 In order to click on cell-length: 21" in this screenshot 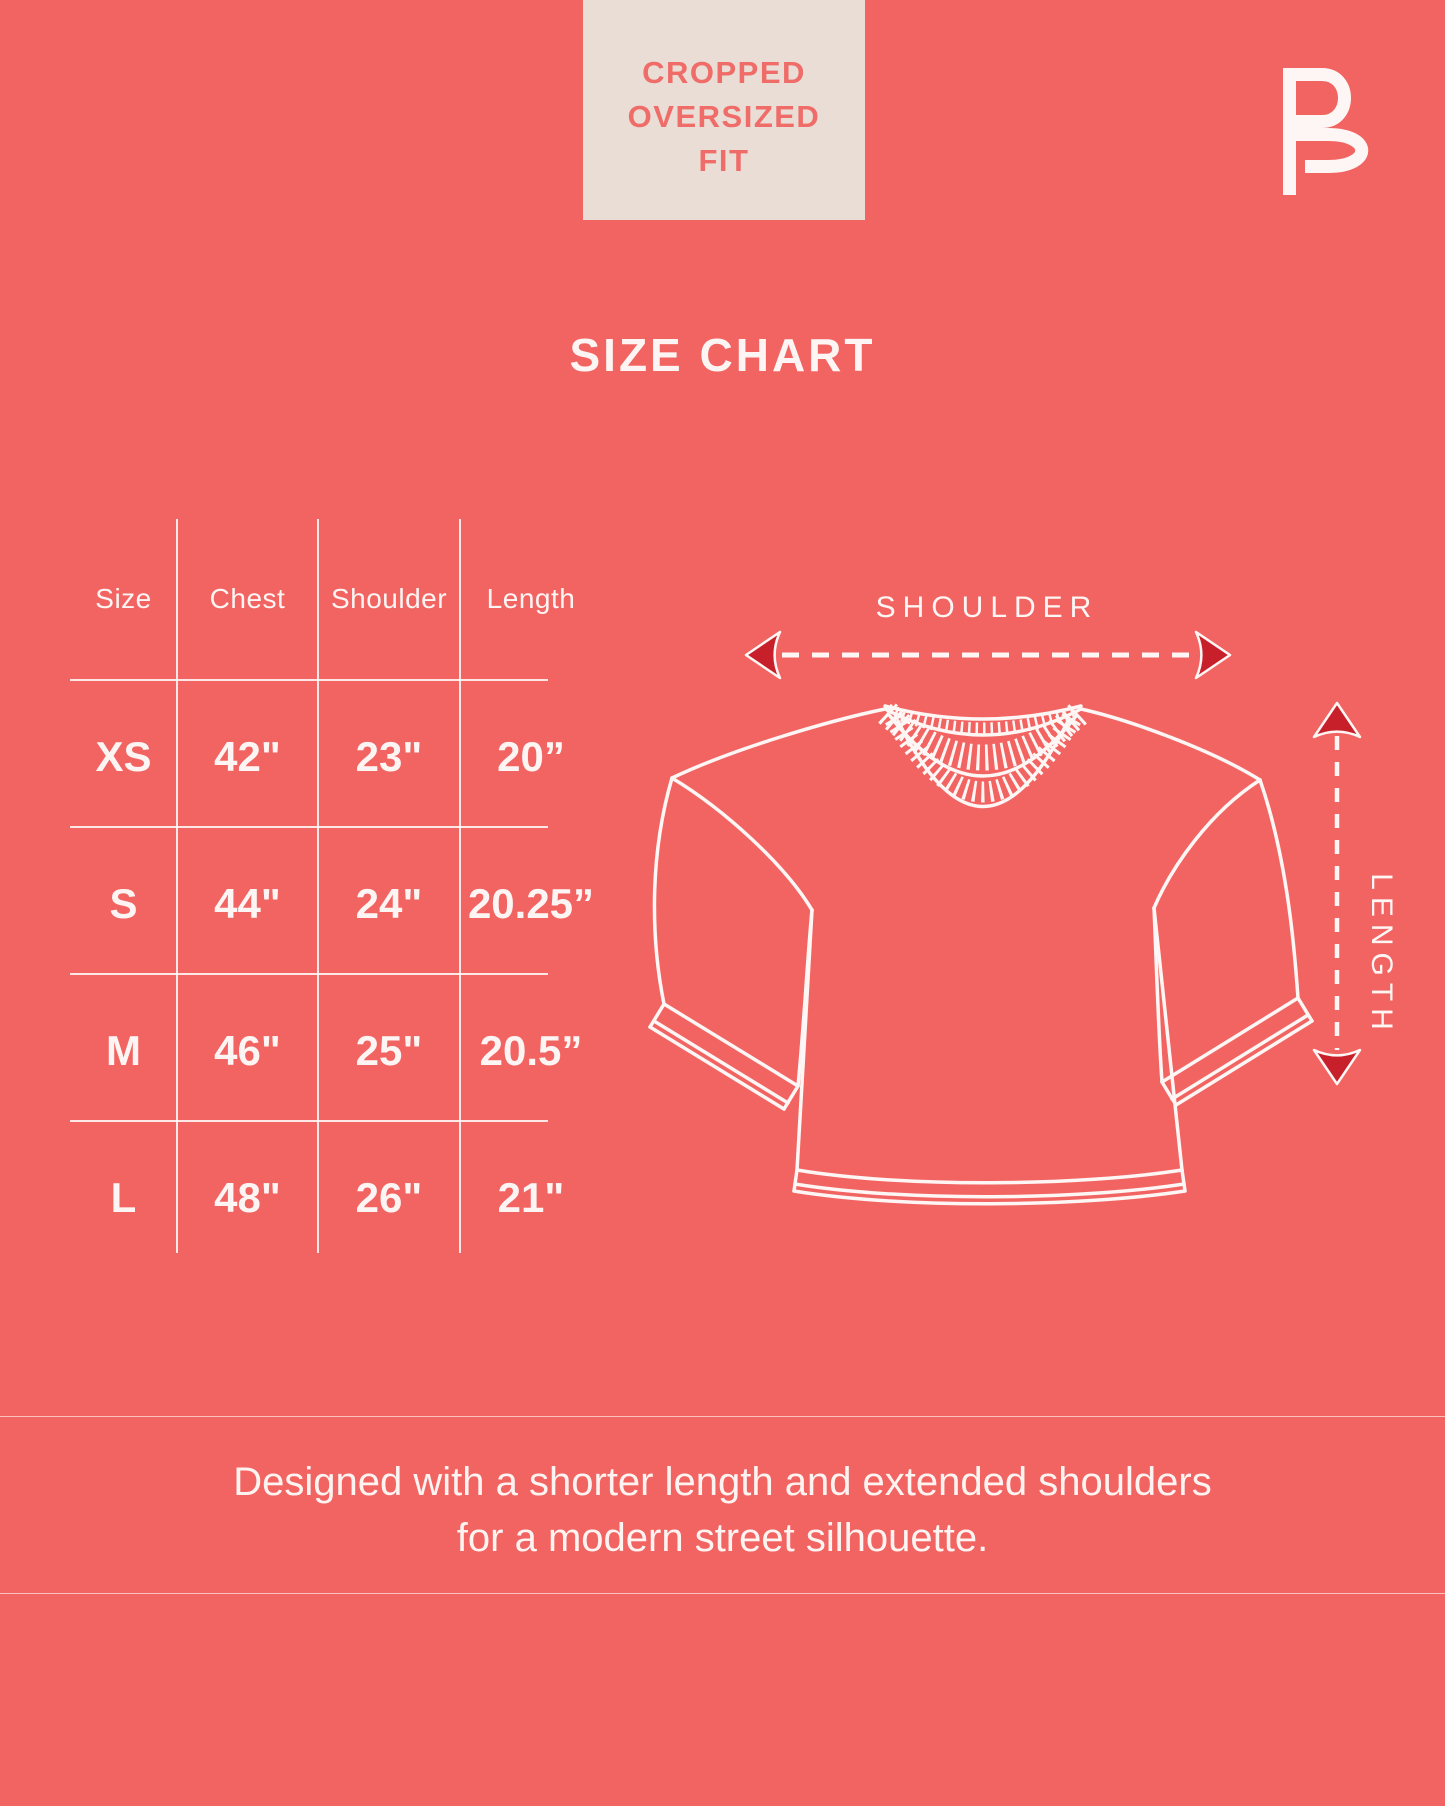, I will do `click(531, 1197)`.